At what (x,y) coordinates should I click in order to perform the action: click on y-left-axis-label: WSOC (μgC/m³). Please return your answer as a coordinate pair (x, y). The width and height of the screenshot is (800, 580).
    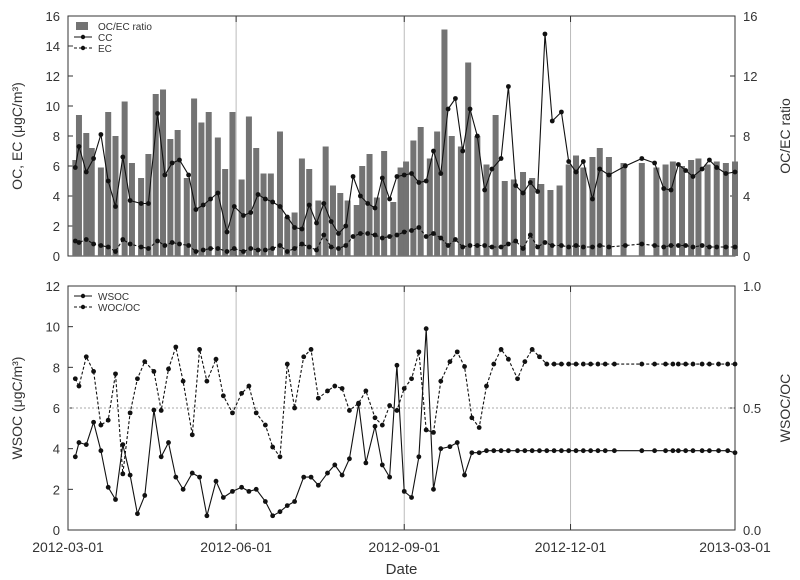
    Looking at the image, I should click on (17, 408).